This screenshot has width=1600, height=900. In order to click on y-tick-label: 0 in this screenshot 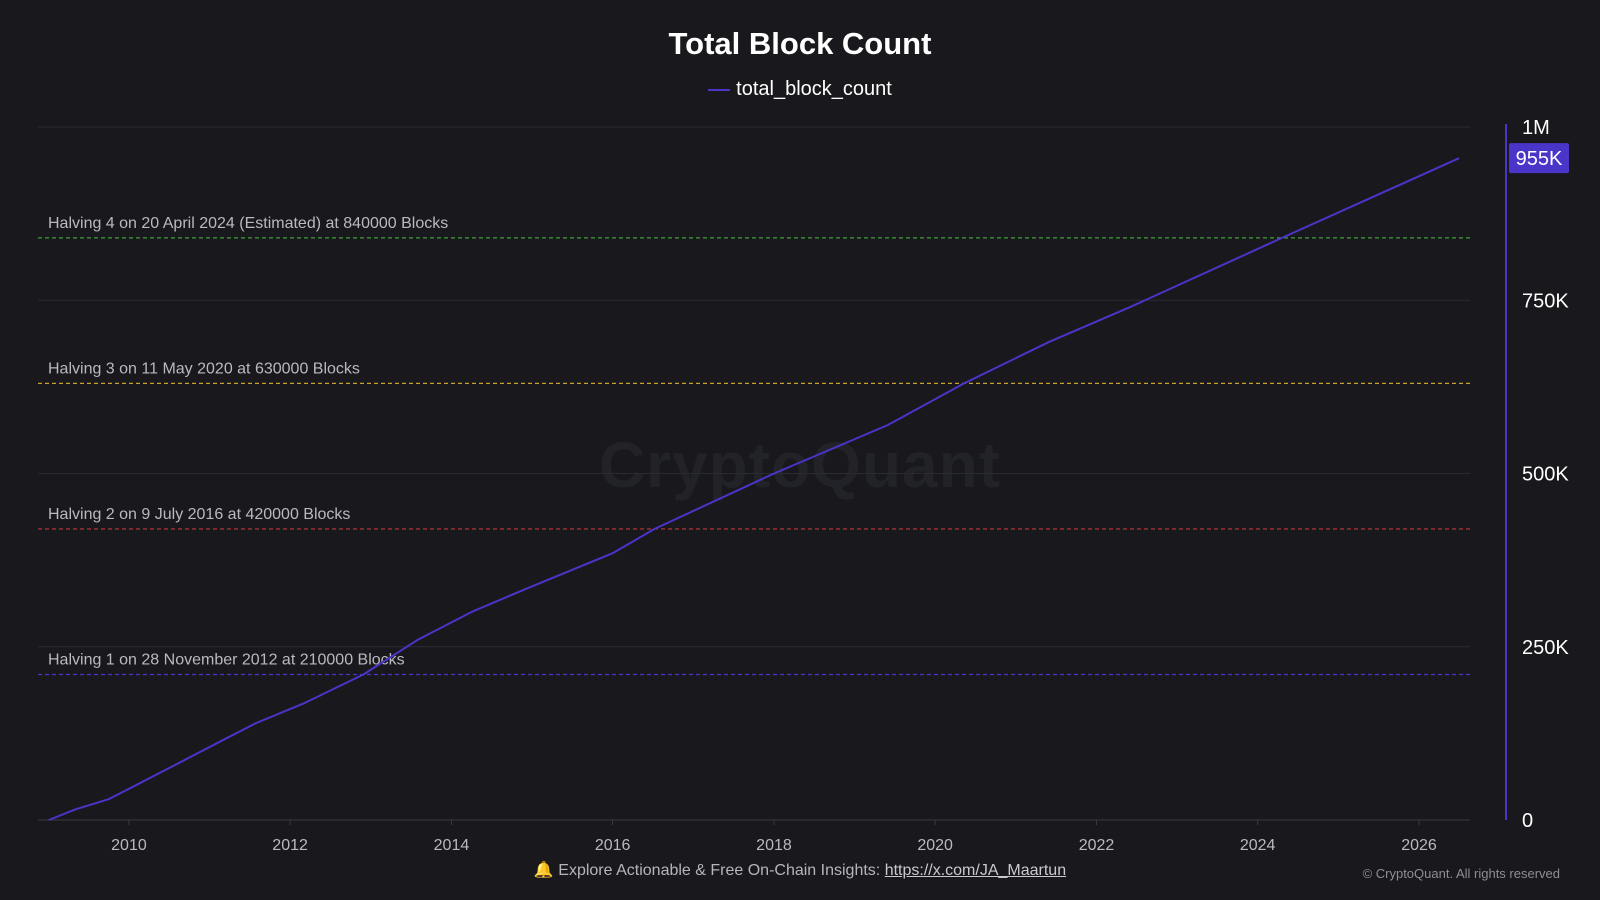, I will do `click(1527, 821)`.